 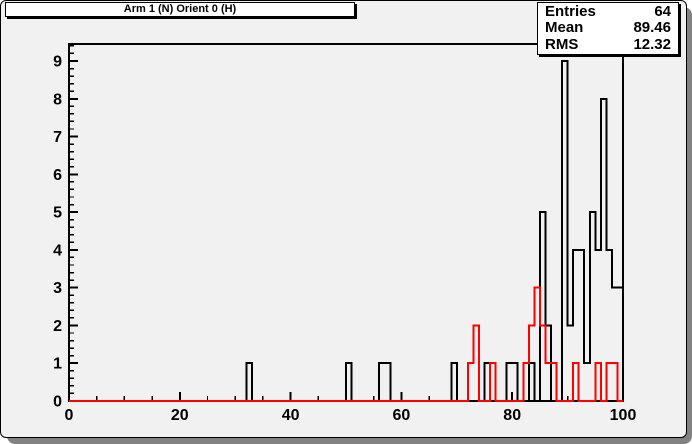 What do you see at coordinates (652, 28) in the screenshot?
I see `stats-value-mean: 89.46` at bounding box center [652, 28].